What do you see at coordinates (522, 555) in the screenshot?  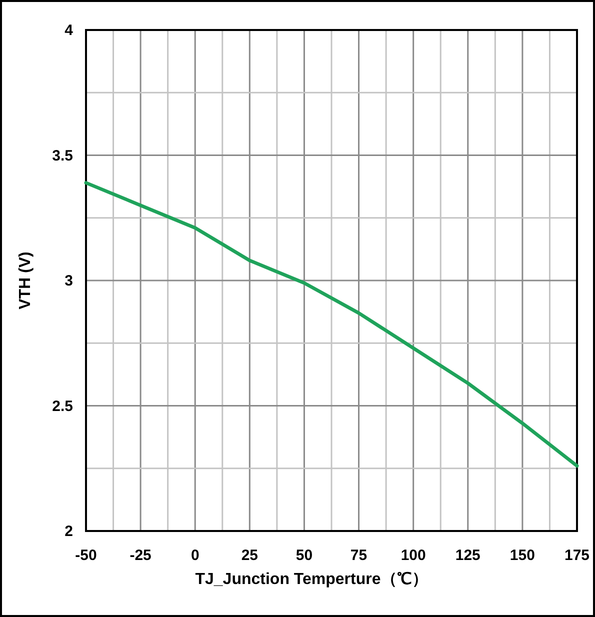 I see `x-tick-label: 150` at bounding box center [522, 555].